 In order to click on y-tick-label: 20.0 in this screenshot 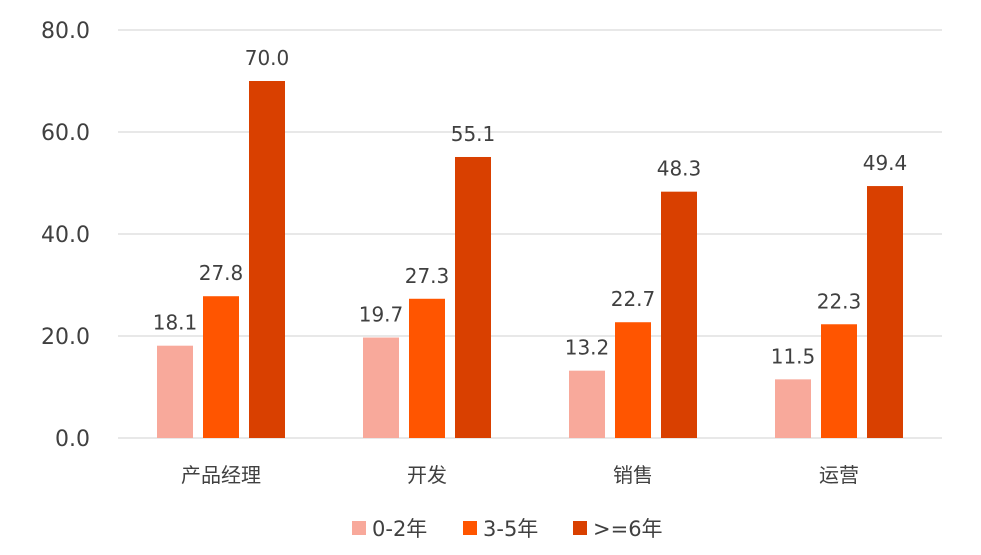, I will do `click(65, 337)`.